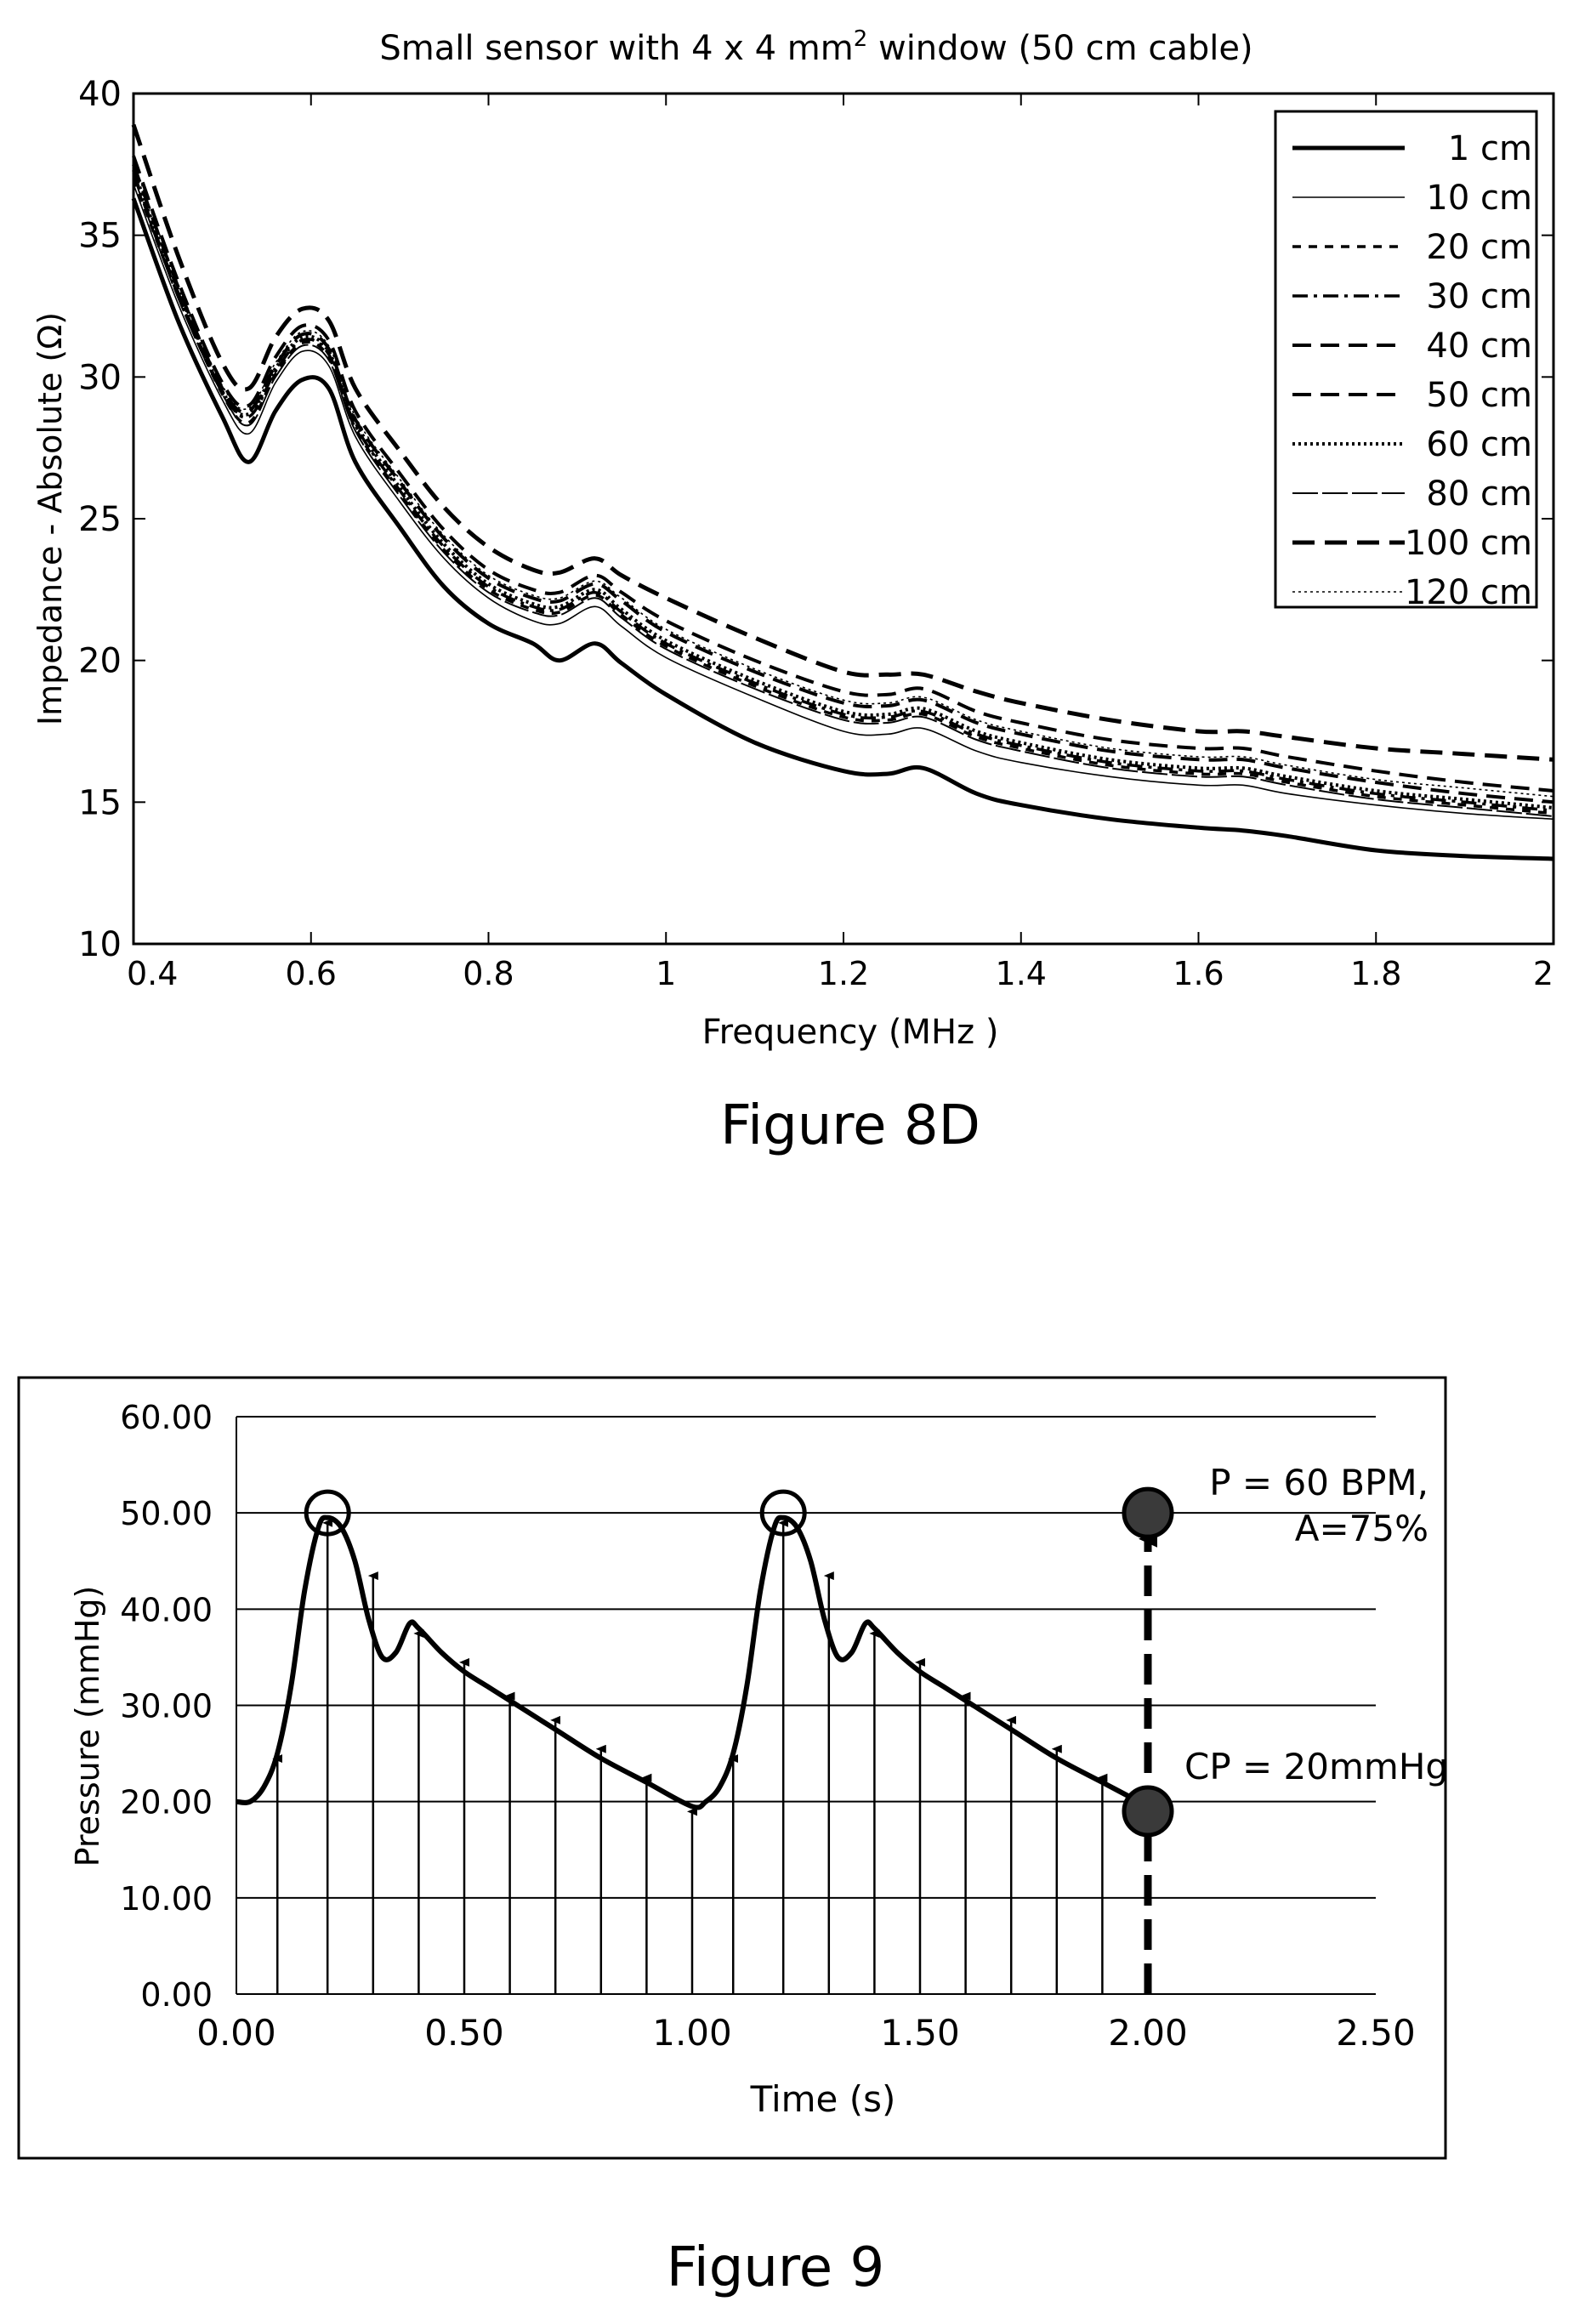 The height and width of the screenshot is (2324, 1579). Describe the element at coordinates (1543, 973) in the screenshot. I see `x-tick-label: 2` at that location.